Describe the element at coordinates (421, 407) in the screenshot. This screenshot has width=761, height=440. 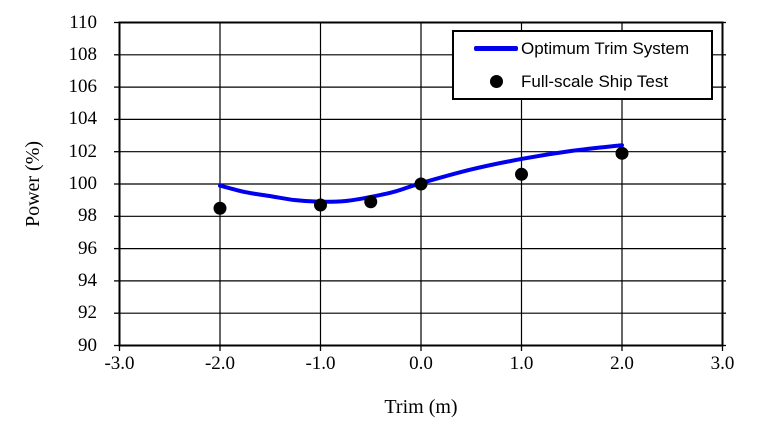
I see `x-axis-title: Trim (m)` at that location.